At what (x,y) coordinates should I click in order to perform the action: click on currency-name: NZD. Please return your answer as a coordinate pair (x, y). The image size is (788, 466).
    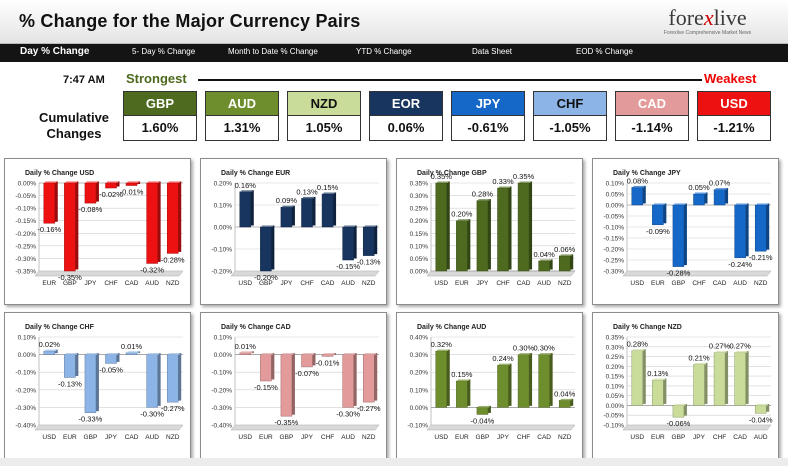
    Looking at the image, I should click on (324, 103).